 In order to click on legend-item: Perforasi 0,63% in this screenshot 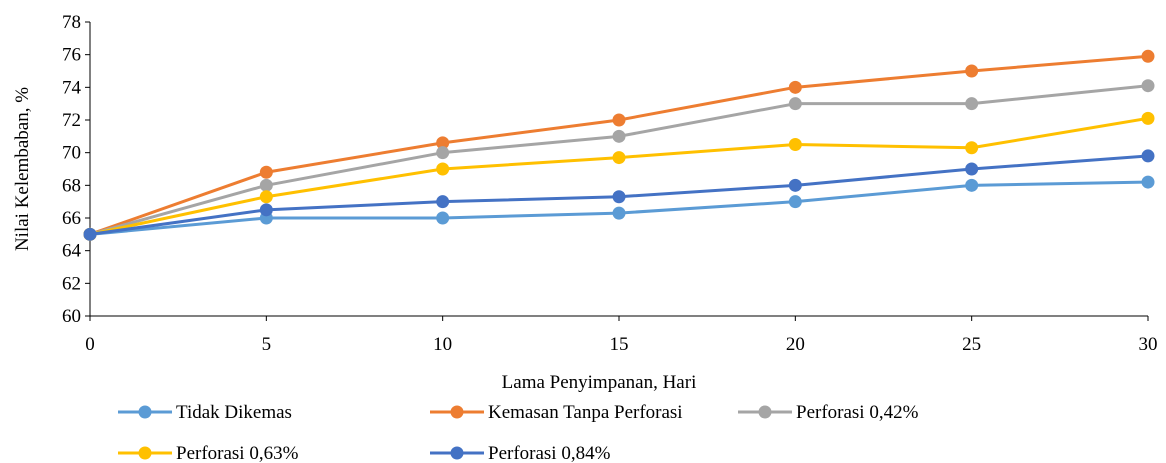, I will do `click(208, 453)`.